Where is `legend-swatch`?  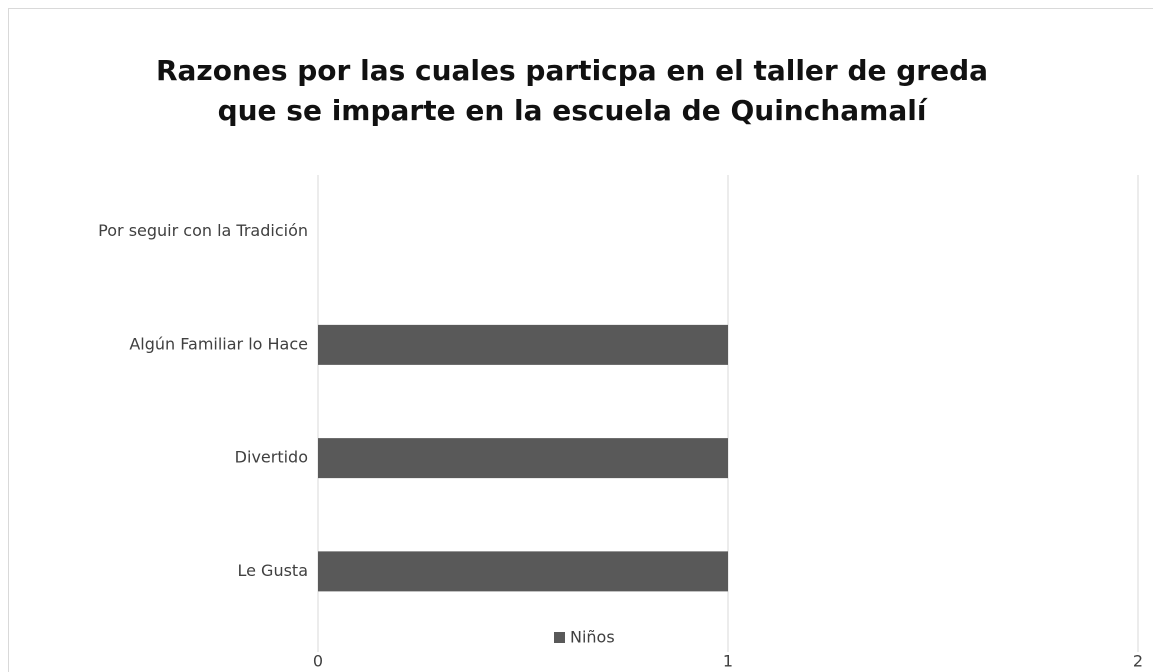 legend-swatch is located at coordinates (559, 637).